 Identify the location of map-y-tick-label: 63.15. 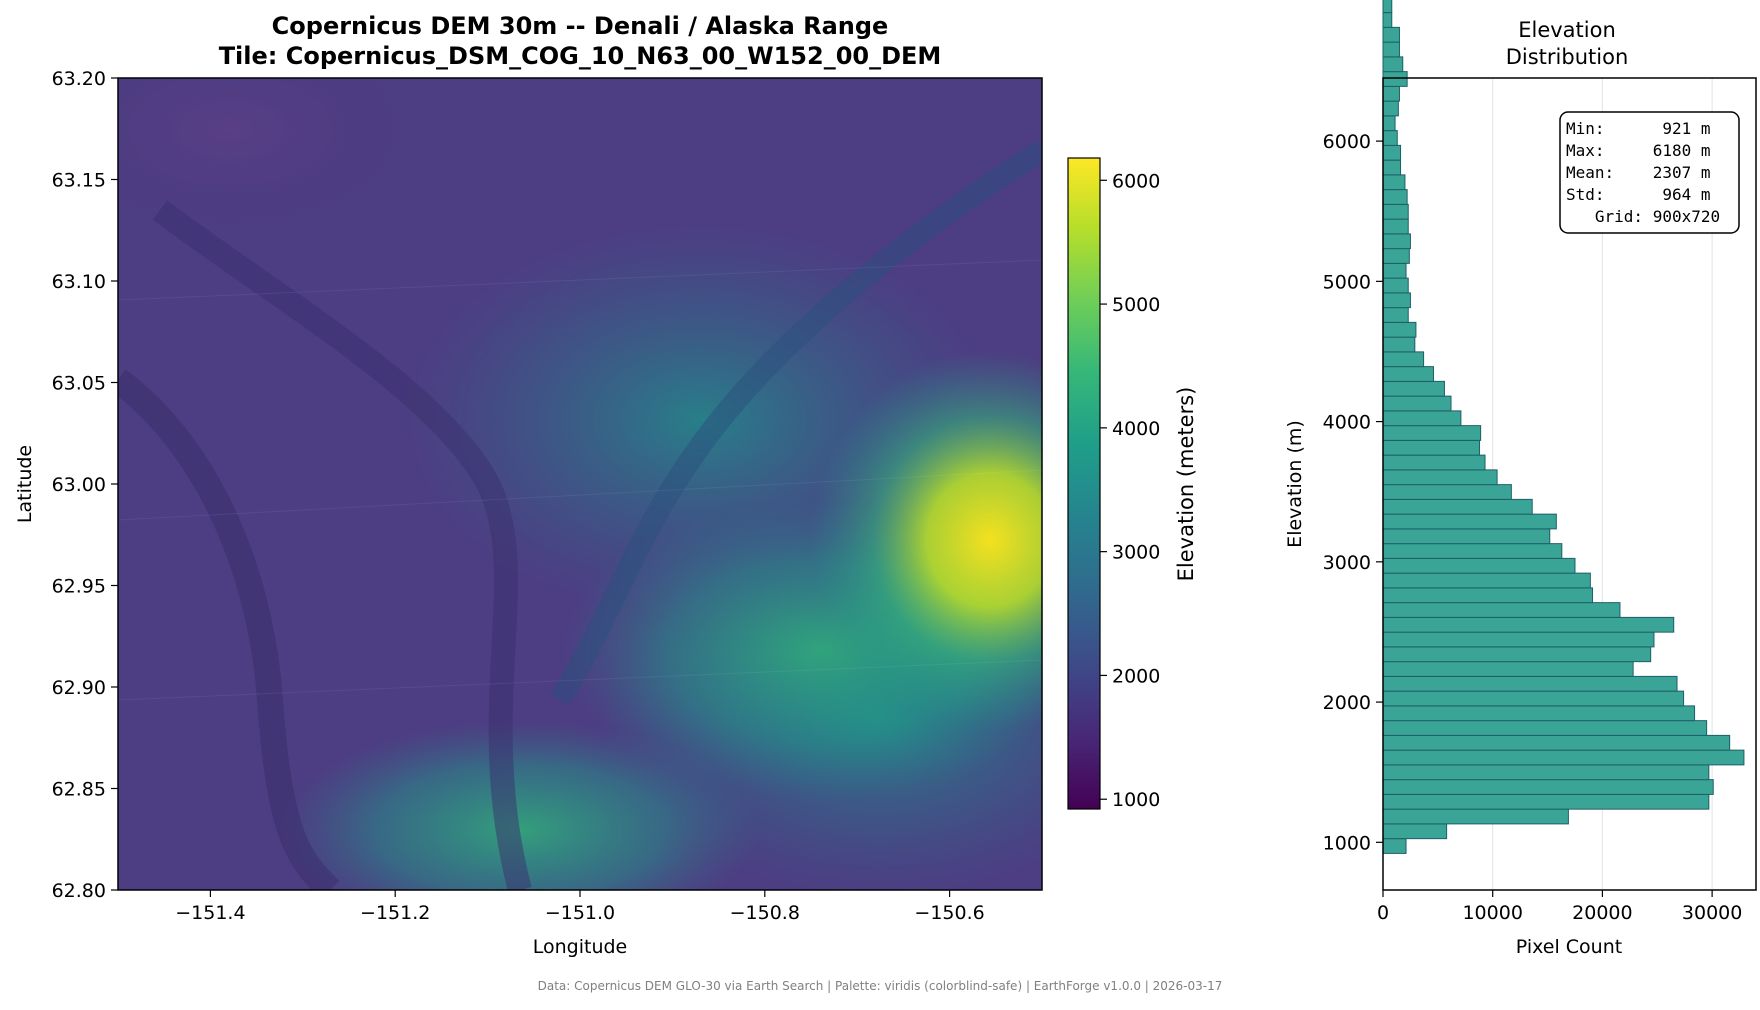
(79, 181).